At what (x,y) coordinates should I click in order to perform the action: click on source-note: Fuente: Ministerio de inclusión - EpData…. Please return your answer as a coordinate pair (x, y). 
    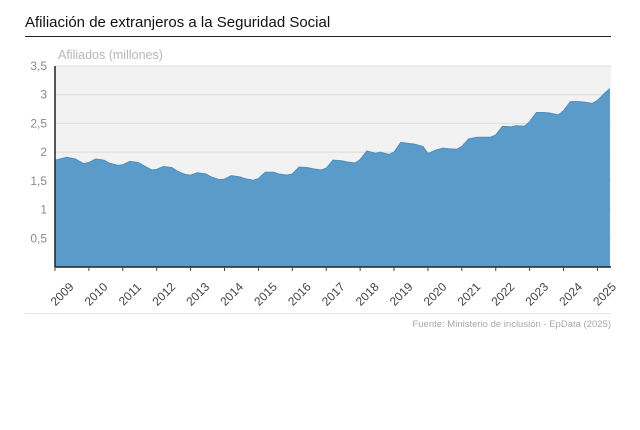
    Looking at the image, I should click on (511, 324).